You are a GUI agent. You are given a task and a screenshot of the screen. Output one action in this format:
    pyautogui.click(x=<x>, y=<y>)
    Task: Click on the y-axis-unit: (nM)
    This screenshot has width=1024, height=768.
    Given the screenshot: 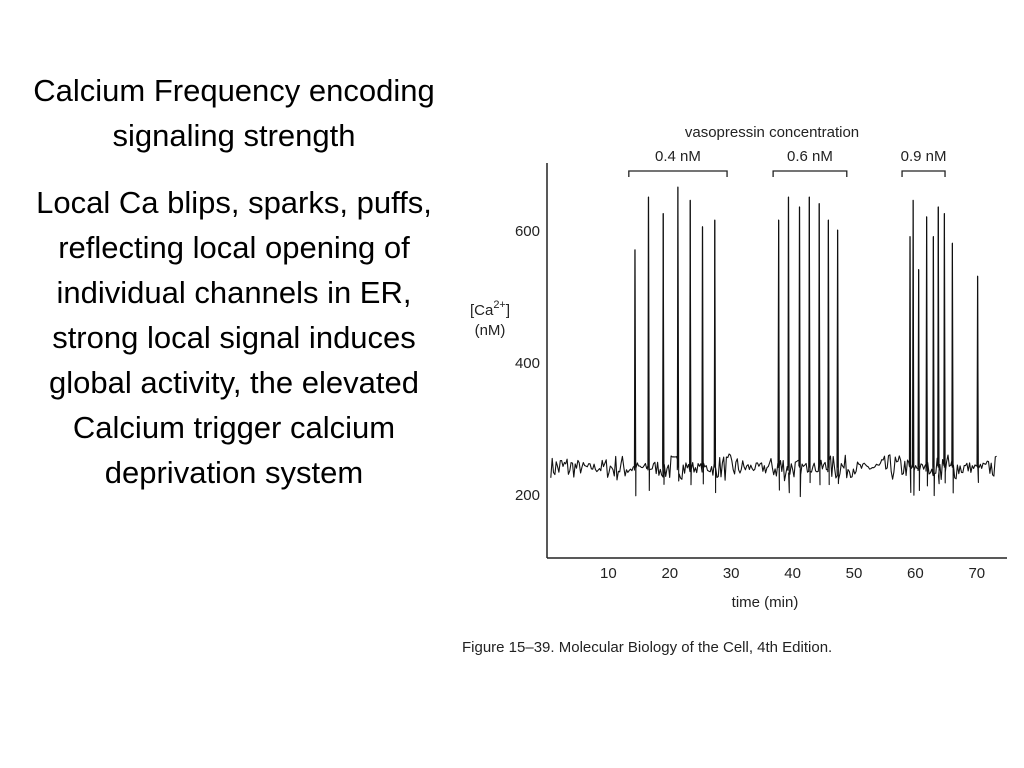 What is the action you would take?
    pyautogui.click(x=490, y=330)
    